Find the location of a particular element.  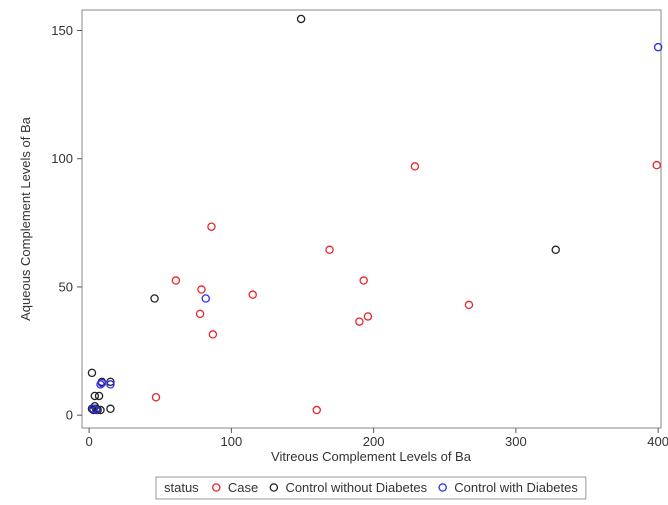

y-tick-label: 100 is located at coordinates (62, 158).